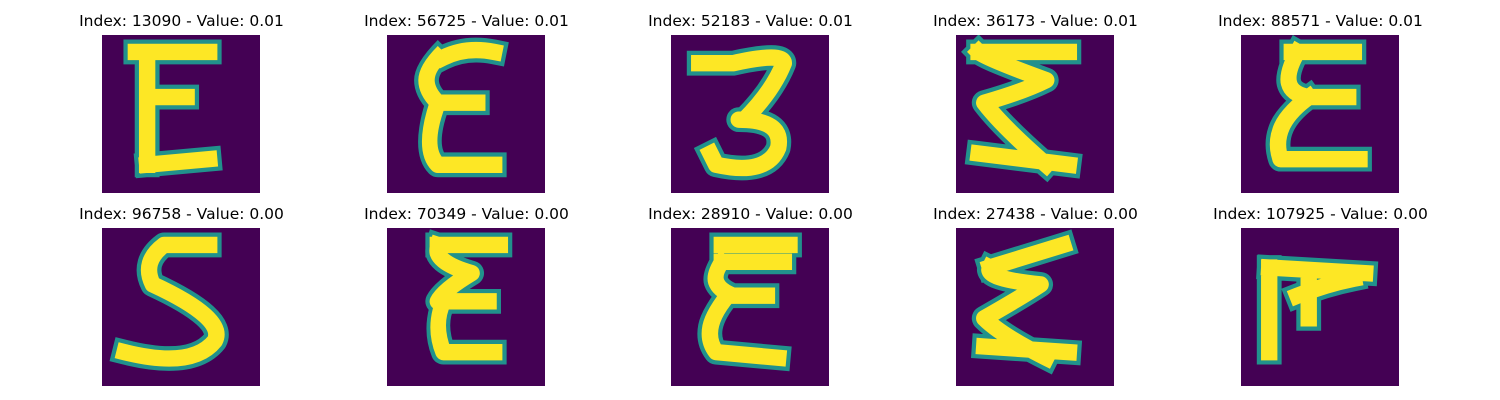  I want to click on panel-title: Index: 52183 - Value: 0.01, so click(750, 21).